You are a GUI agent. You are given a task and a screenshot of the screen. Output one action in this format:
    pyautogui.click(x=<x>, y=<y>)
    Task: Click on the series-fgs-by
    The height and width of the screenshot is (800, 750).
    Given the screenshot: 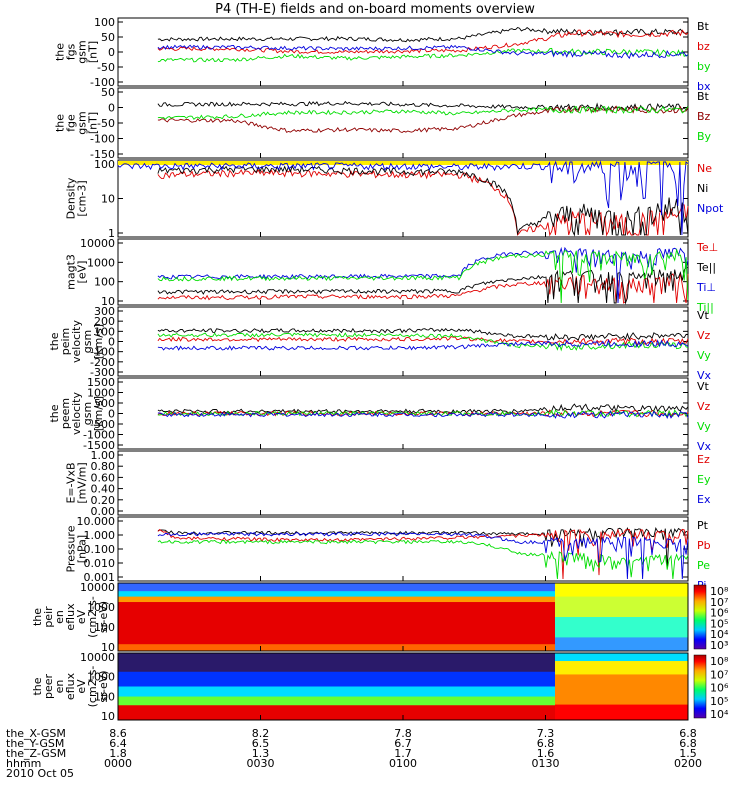 What is the action you would take?
    pyautogui.click(x=423, y=55)
    